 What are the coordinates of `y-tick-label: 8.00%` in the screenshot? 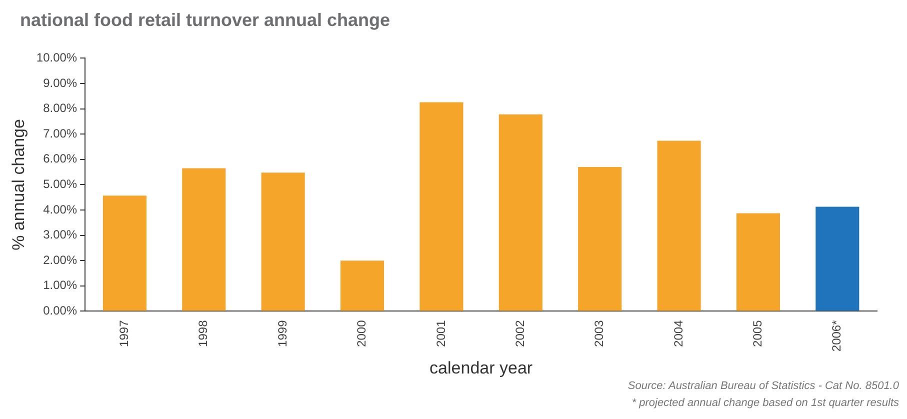 It's located at (60, 108).